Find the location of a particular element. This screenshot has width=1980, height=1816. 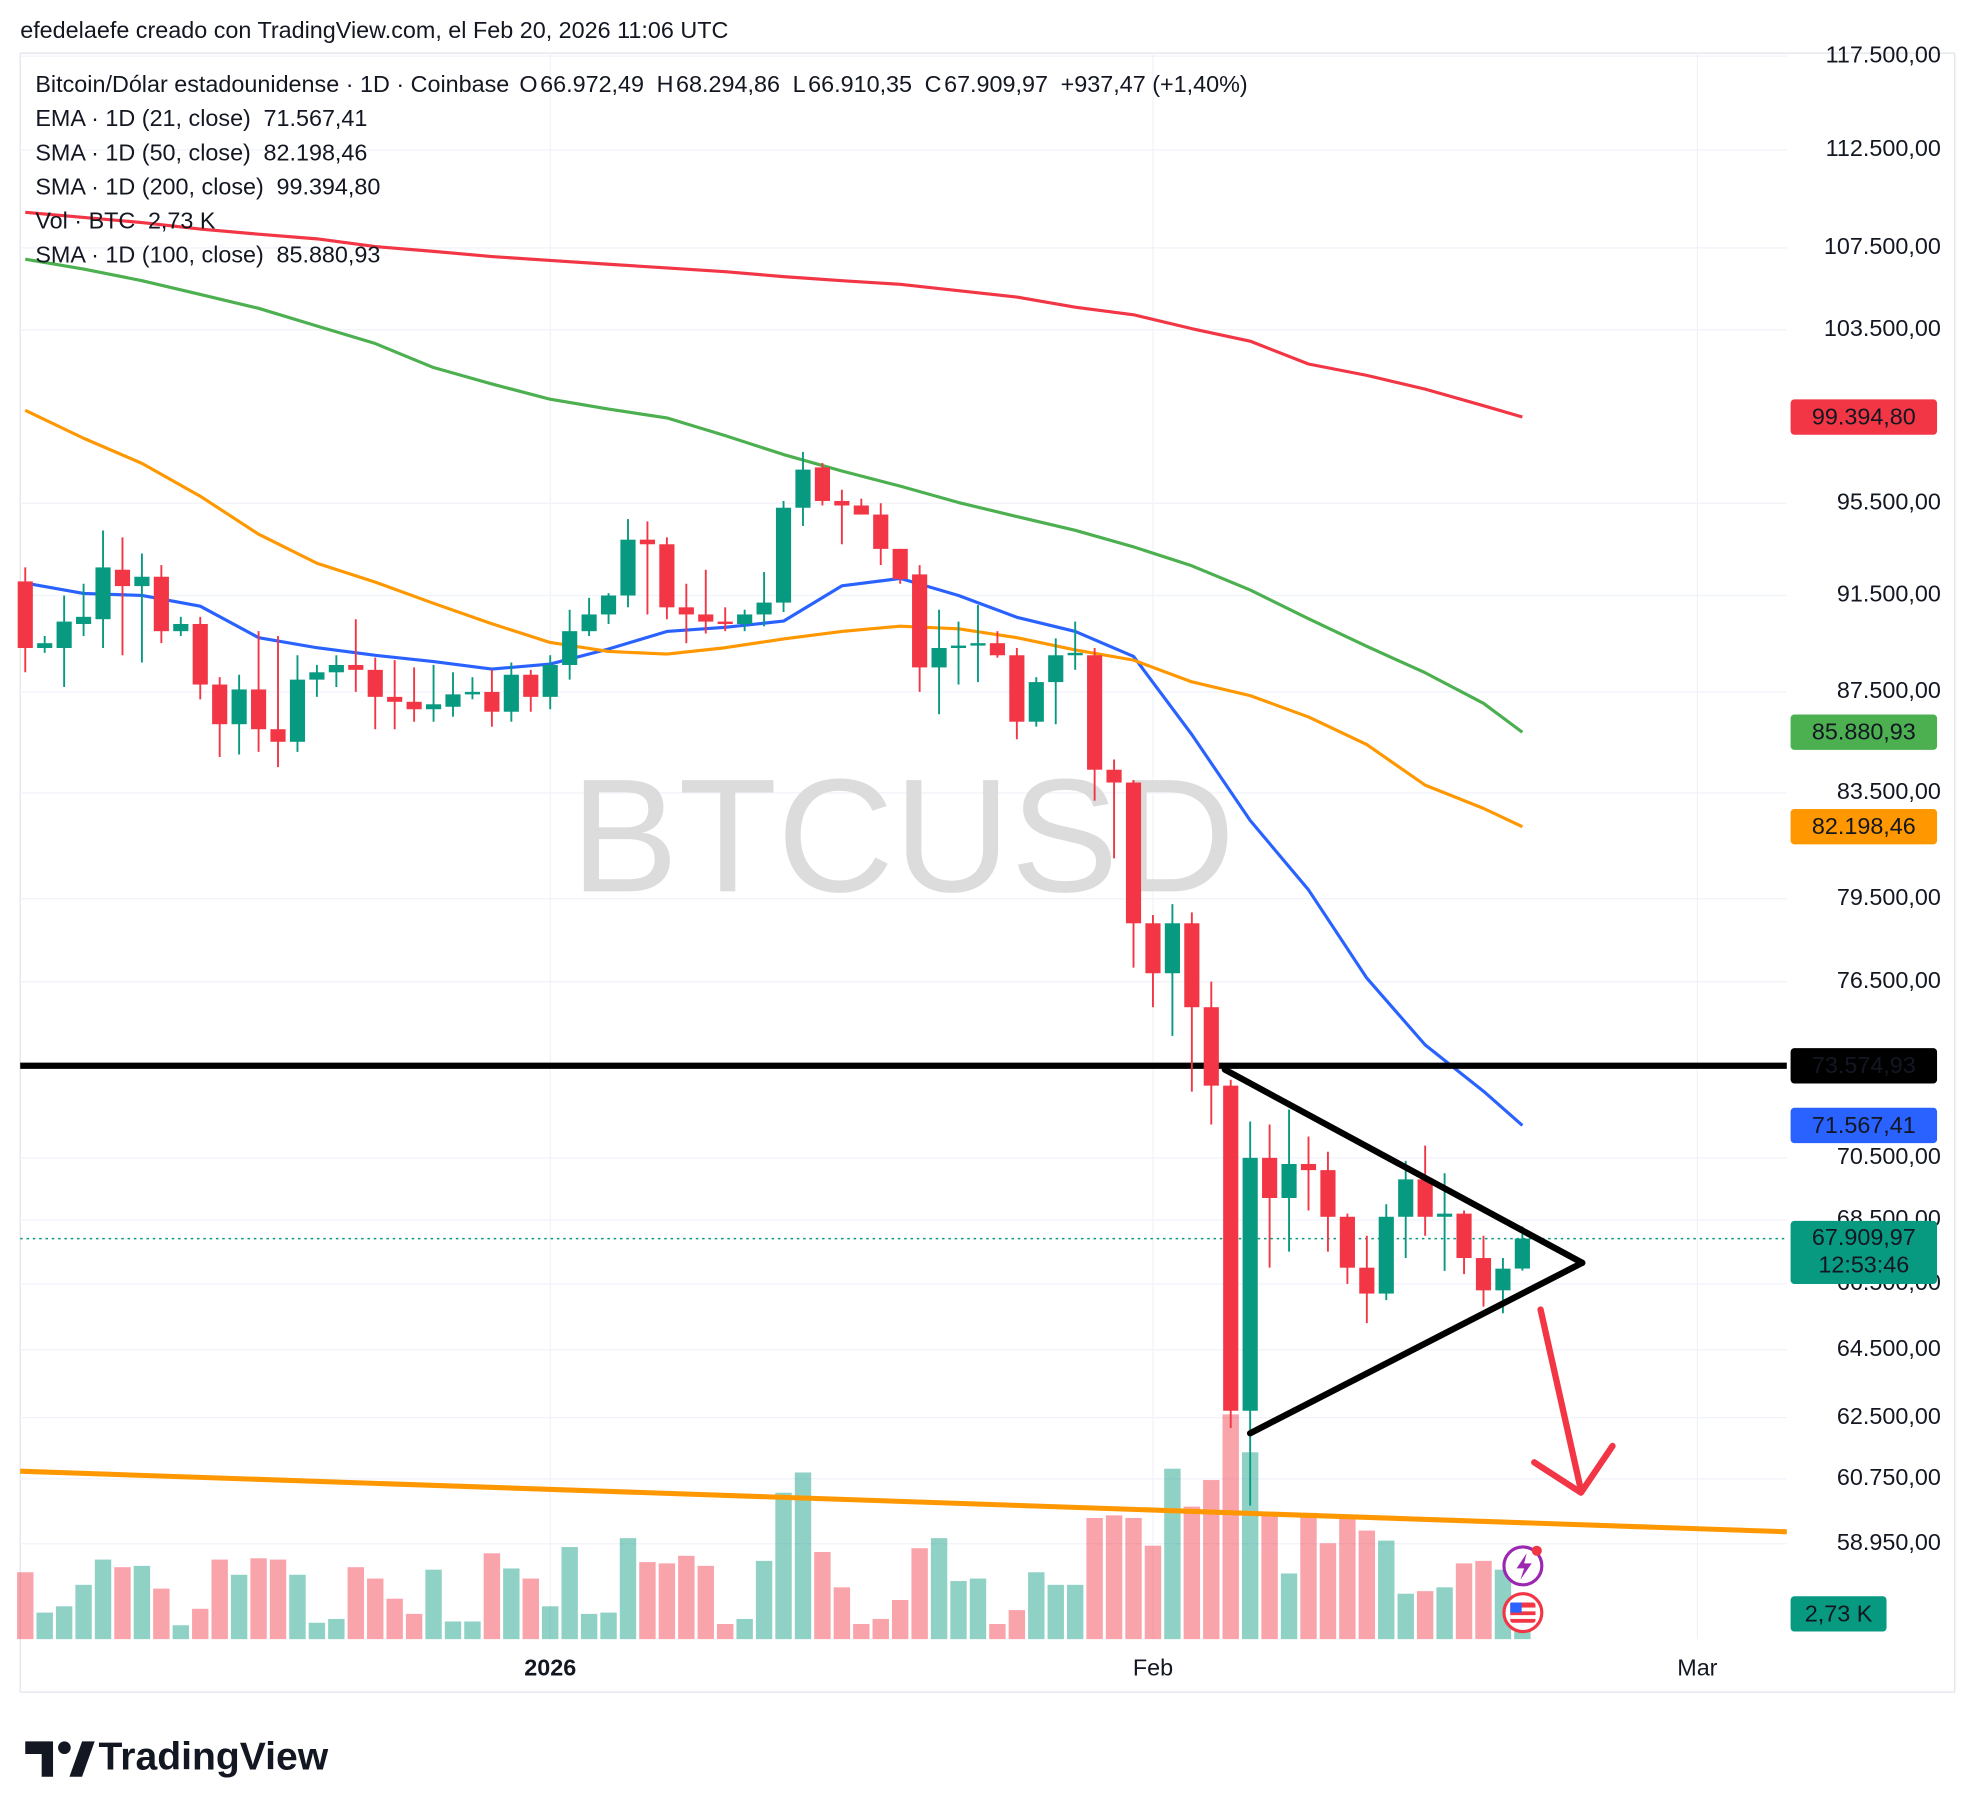

y-tick-label: 95.500,00 is located at coordinates (1889, 501).